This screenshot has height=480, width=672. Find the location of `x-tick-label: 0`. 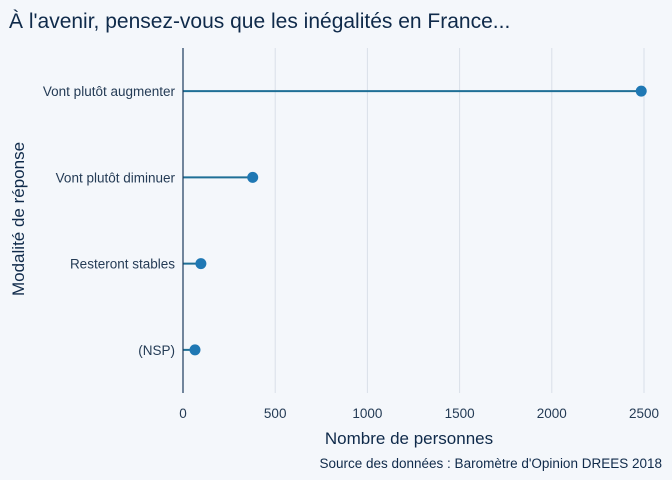

x-tick-label: 0 is located at coordinates (183, 413).